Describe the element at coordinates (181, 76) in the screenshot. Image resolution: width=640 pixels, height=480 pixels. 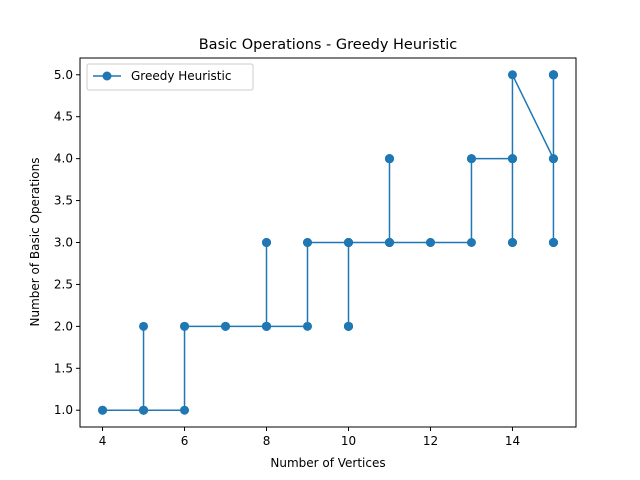
I see `legend-label: Greedy Heuristic` at that location.